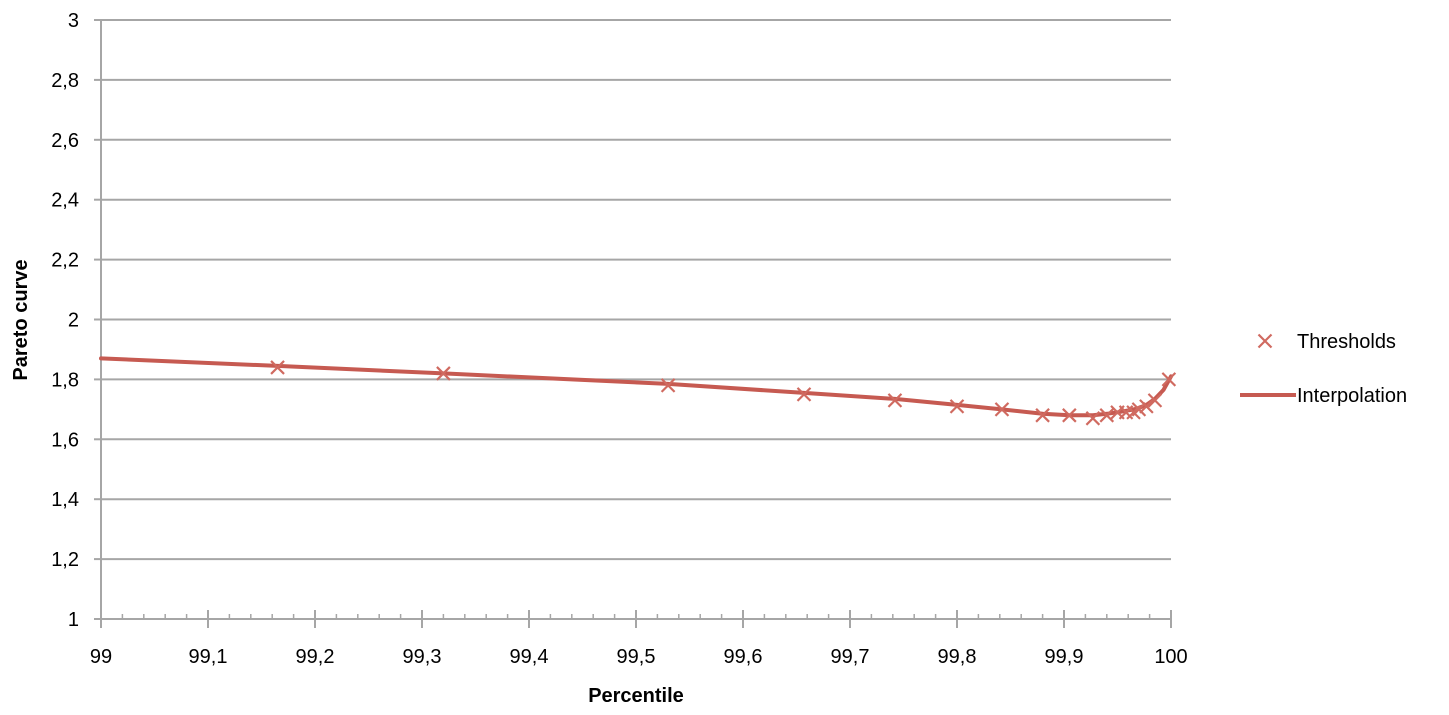 The height and width of the screenshot is (715, 1449). I want to click on y-tick-label: 2,2, so click(65, 261).